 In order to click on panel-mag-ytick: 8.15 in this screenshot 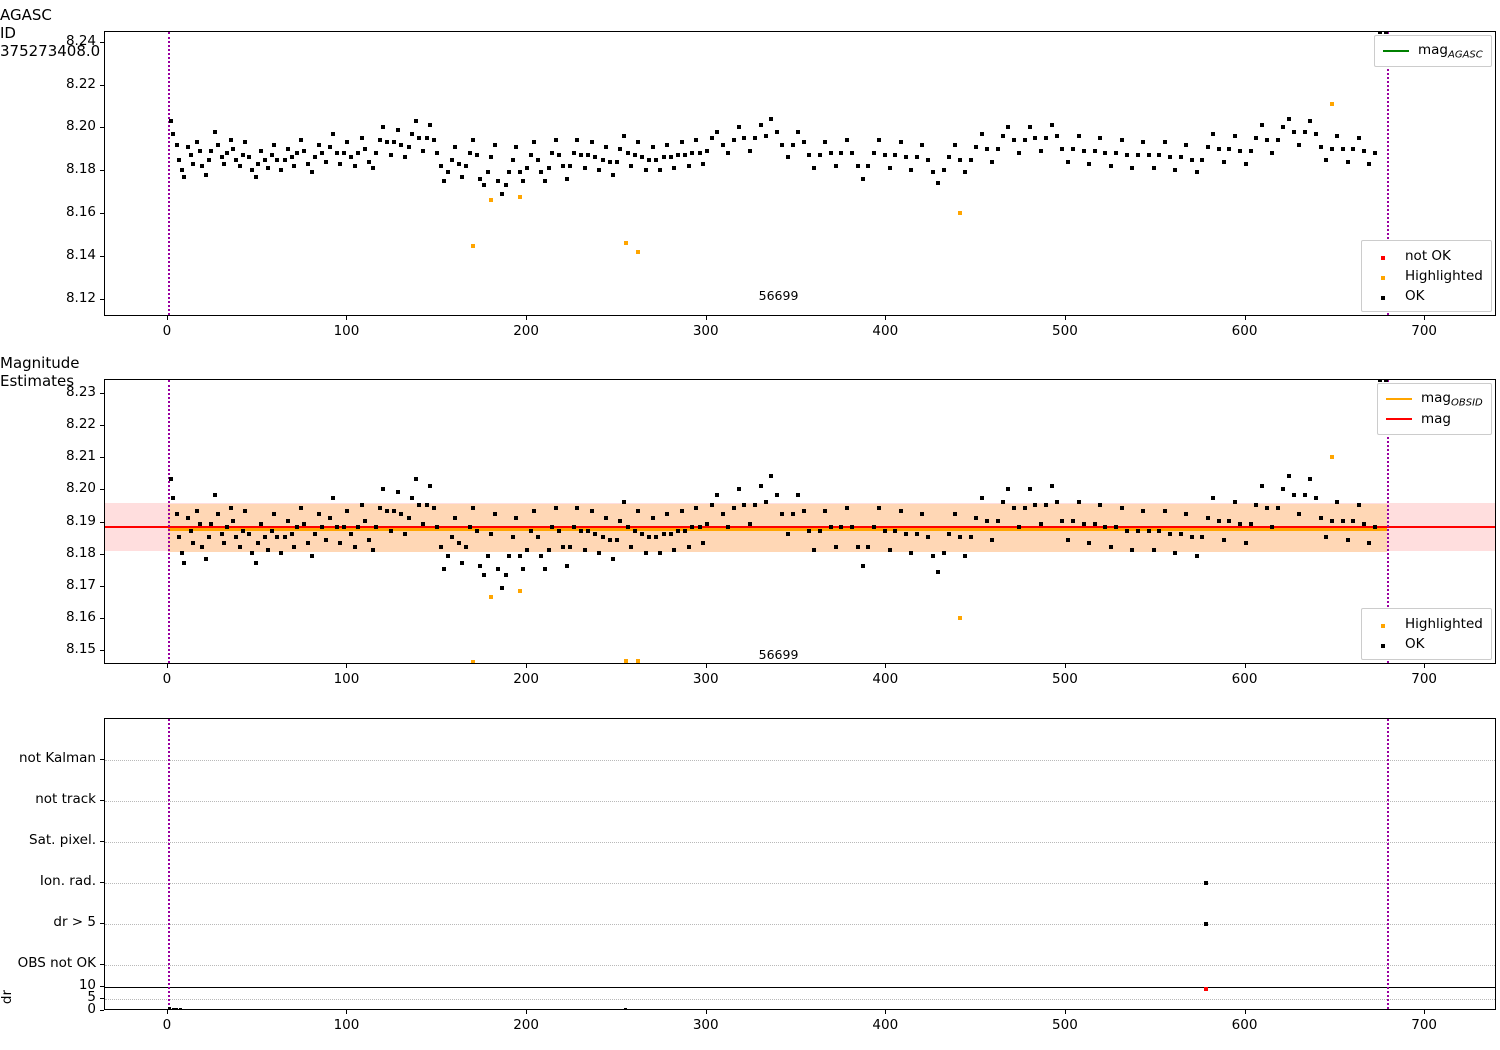, I will do `click(80, 648)`.